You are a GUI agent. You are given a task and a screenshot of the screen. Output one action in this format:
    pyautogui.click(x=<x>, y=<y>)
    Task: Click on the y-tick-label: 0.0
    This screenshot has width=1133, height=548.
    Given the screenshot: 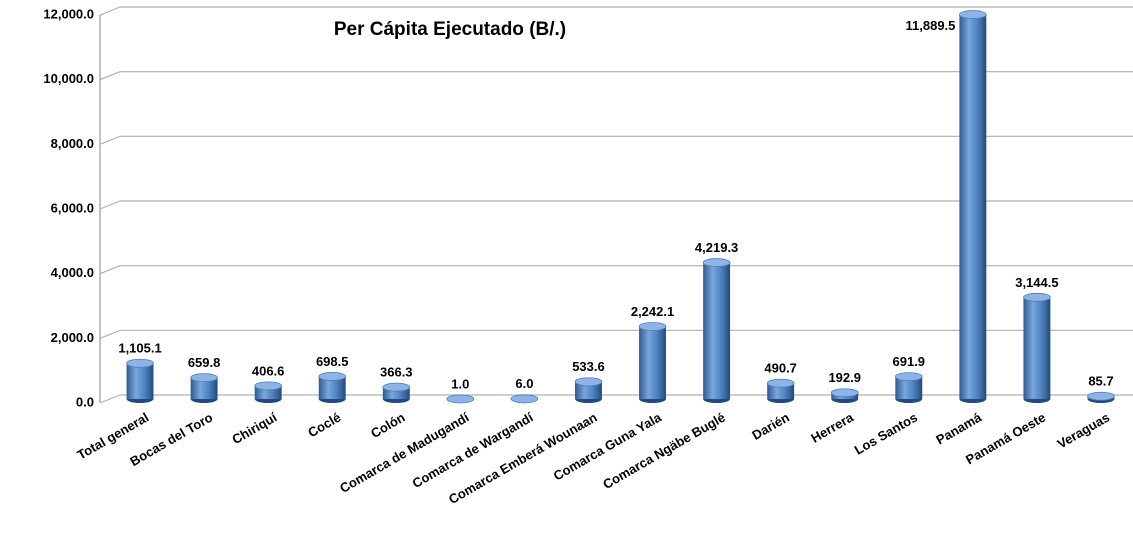 What is the action you would take?
    pyautogui.click(x=85, y=401)
    